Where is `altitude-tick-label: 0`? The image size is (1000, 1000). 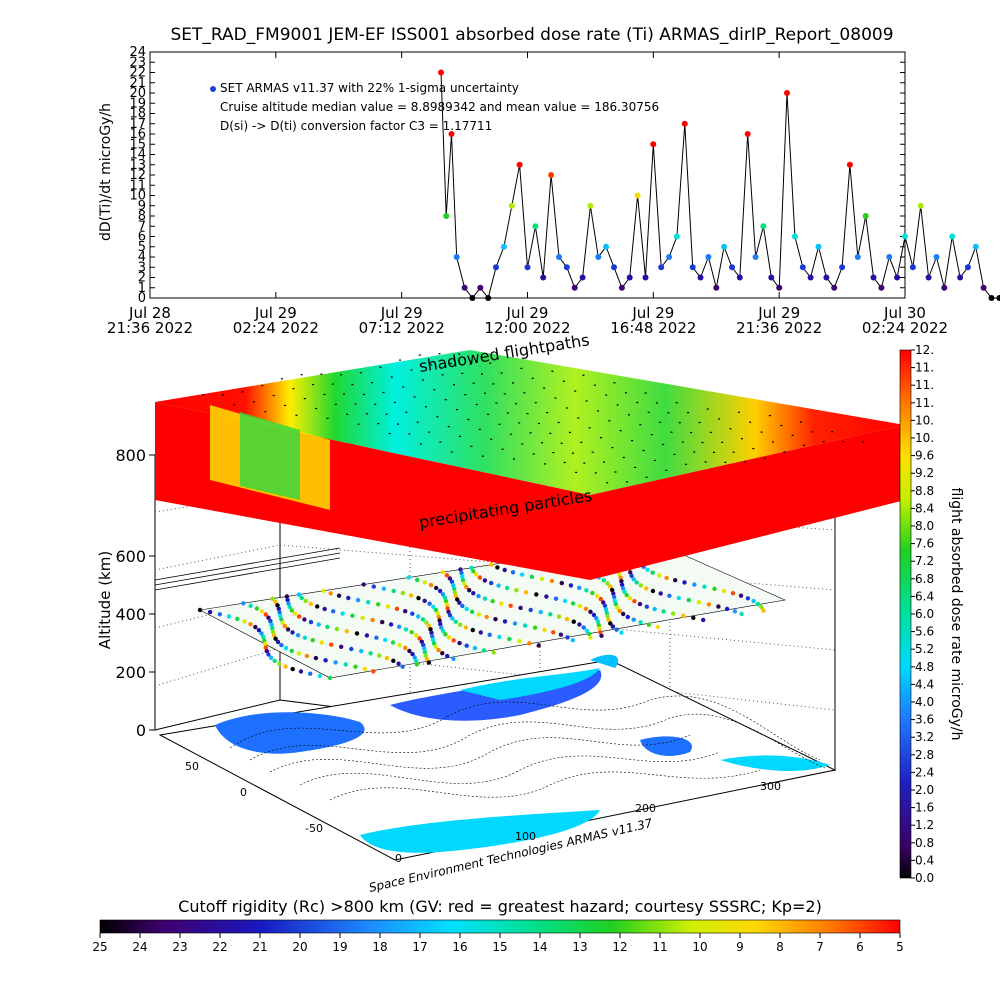 altitude-tick-label: 0 is located at coordinates (141, 730).